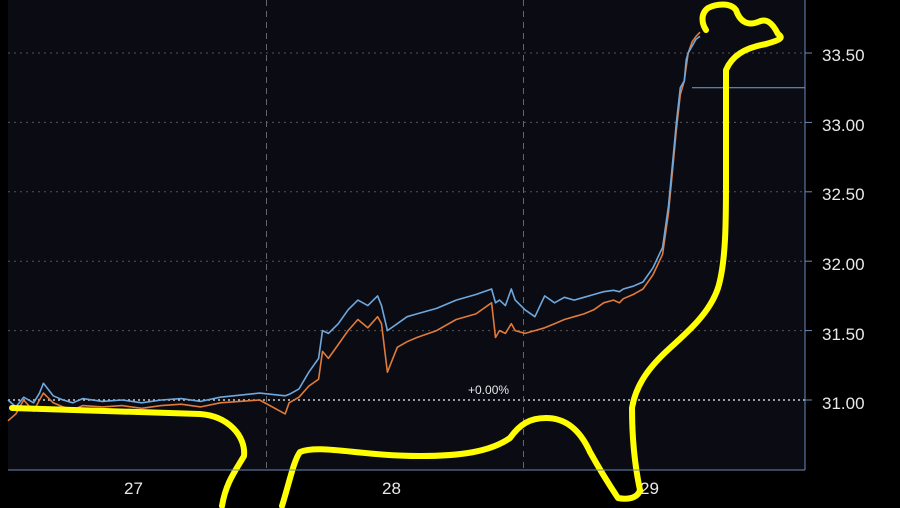 Image resolution: width=900 pixels, height=508 pixels. I want to click on y-tick-label: 32.50, so click(843, 194).